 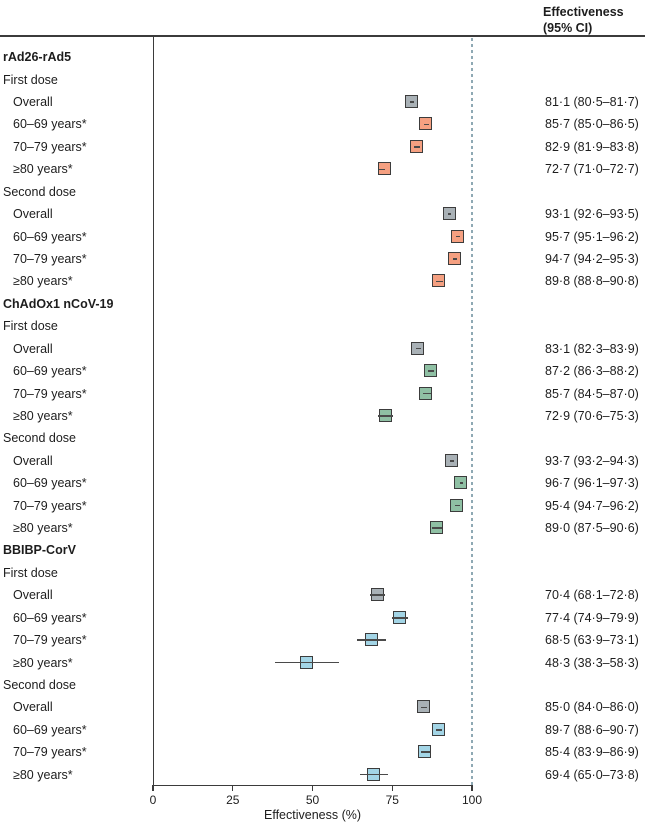 What do you see at coordinates (592, 528) in the screenshot?
I see `effectiveness-value: 89·0 (87·5–90·6)` at bounding box center [592, 528].